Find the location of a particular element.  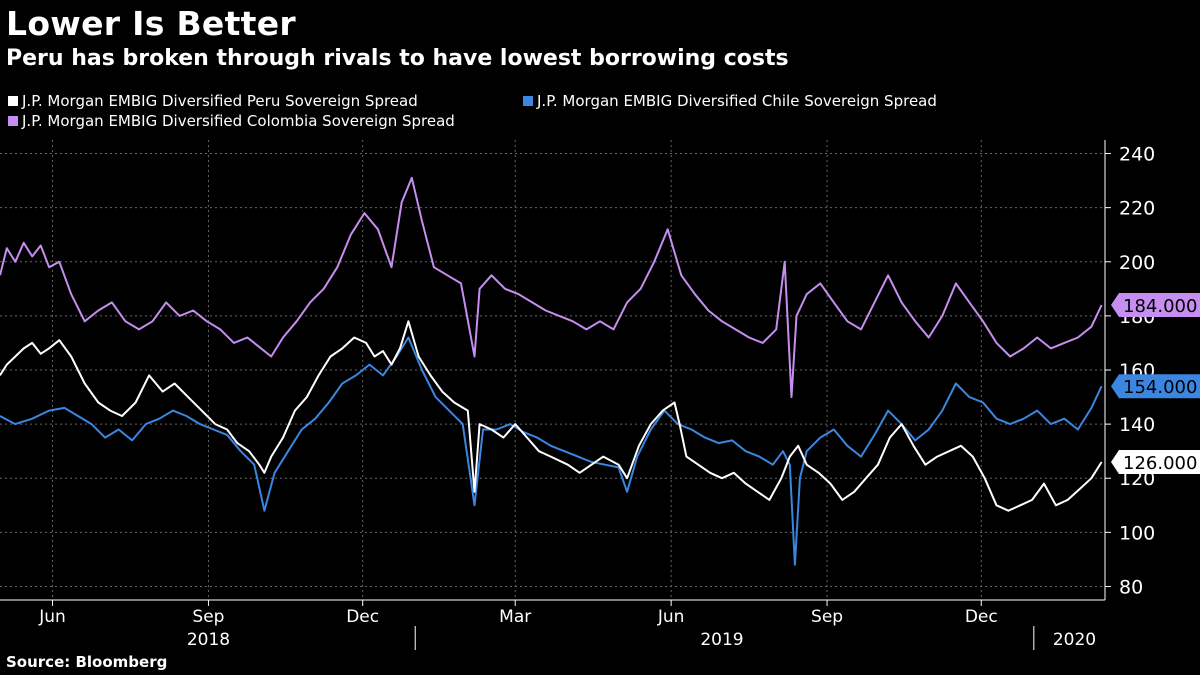

year-label: 2019 is located at coordinates (721, 640).